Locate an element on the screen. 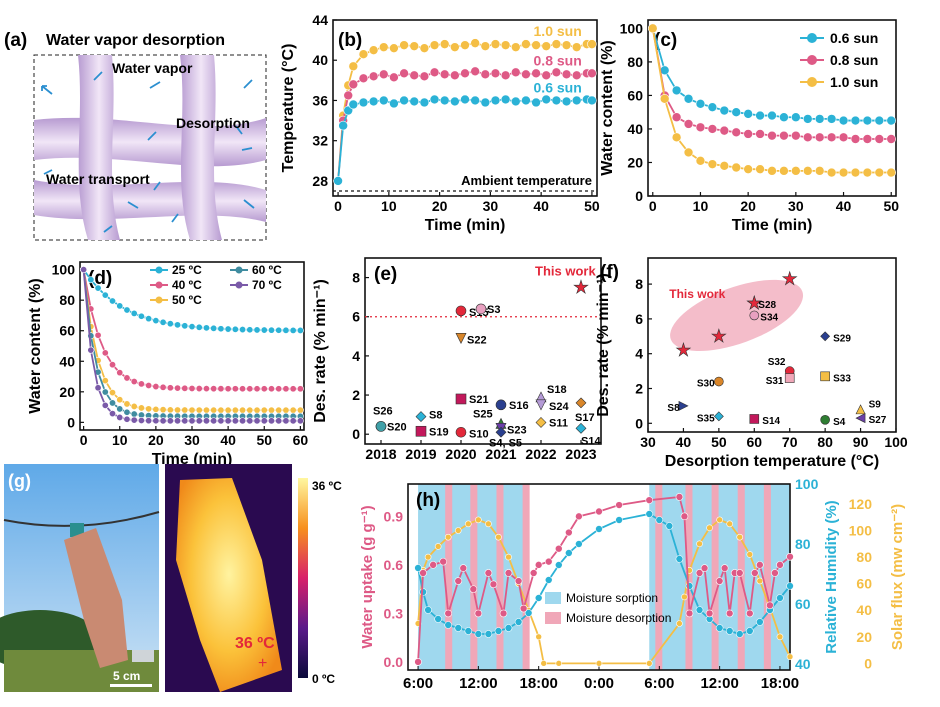  rh-axis-label: Relative Humidity (%) is located at coordinates (831, 576).